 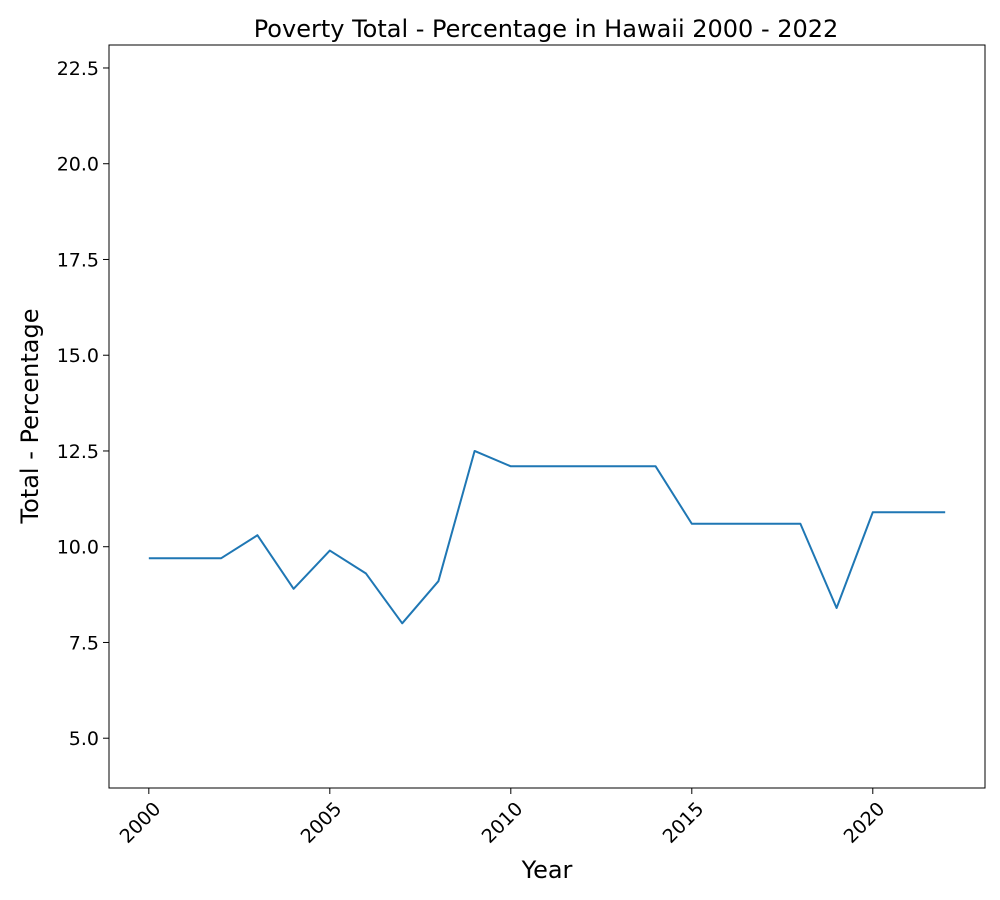 I want to click on y-tick-label: 5.0, so click(x=84, y=739).